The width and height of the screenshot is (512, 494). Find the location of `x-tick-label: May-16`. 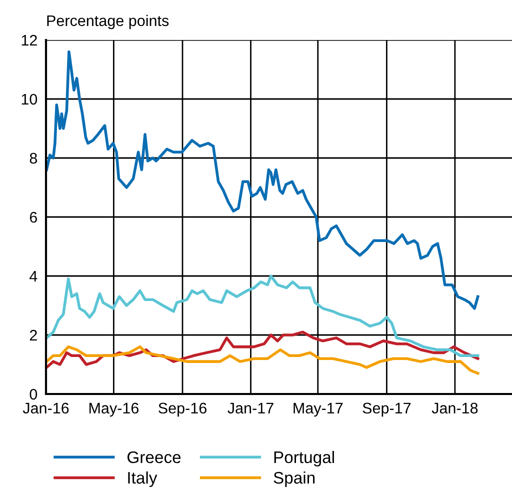

x-tick-label: May-16 is located at coordinates (113, 409).